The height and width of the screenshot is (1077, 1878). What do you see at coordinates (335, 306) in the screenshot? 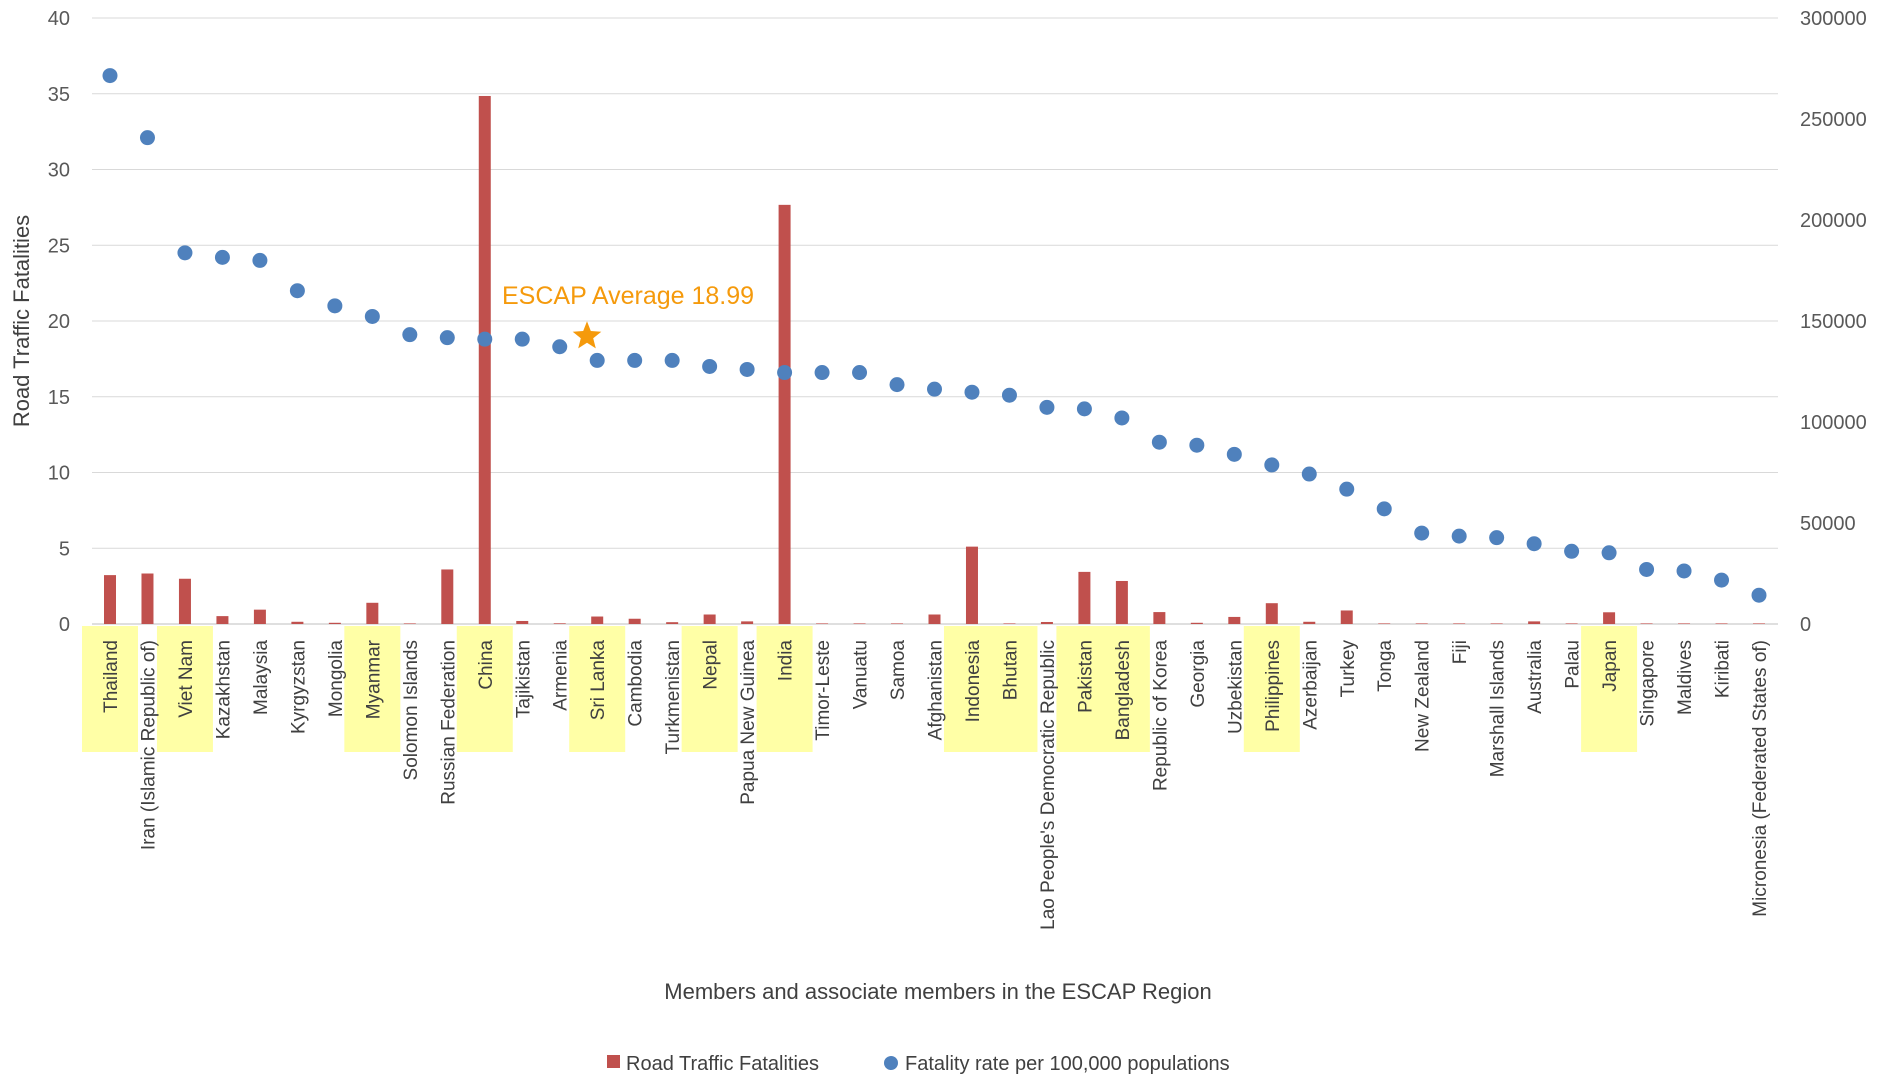
I see `point-mongolia` at bounding box center [335, 306].